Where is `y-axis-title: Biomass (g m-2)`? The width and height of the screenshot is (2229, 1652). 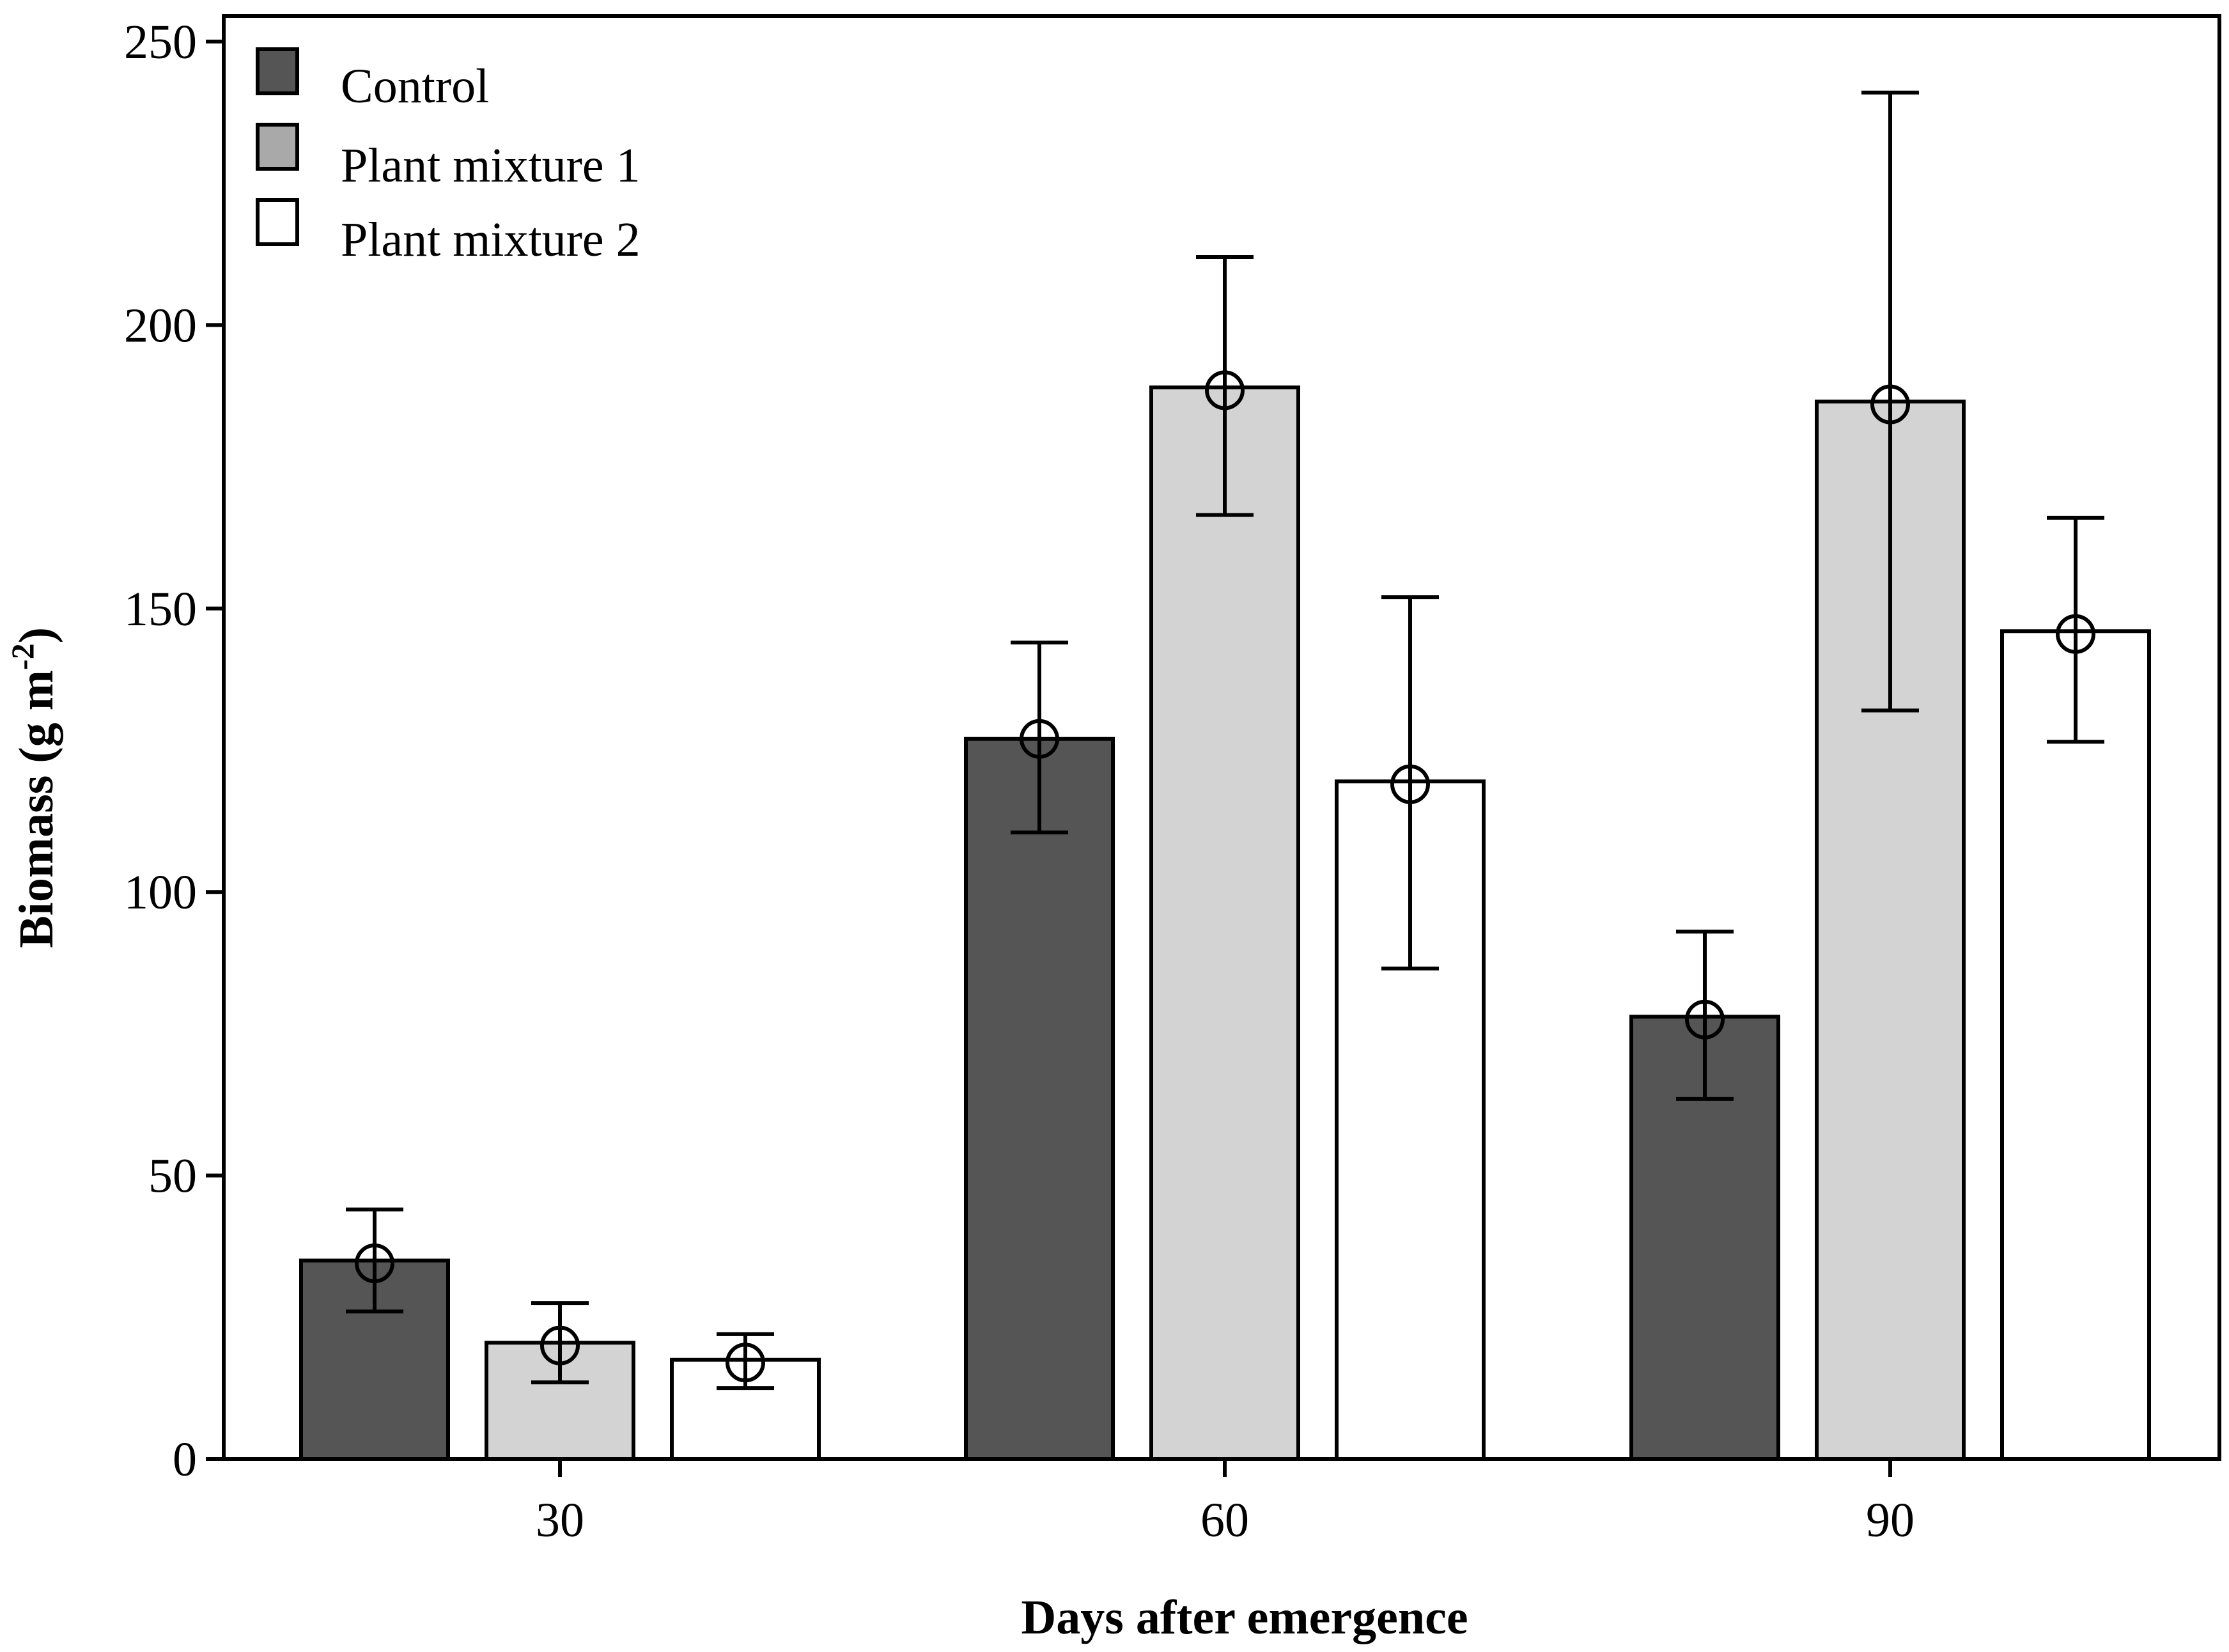 y-axis-title: Biomass (g m-2) is located at coordinates (33, 788).